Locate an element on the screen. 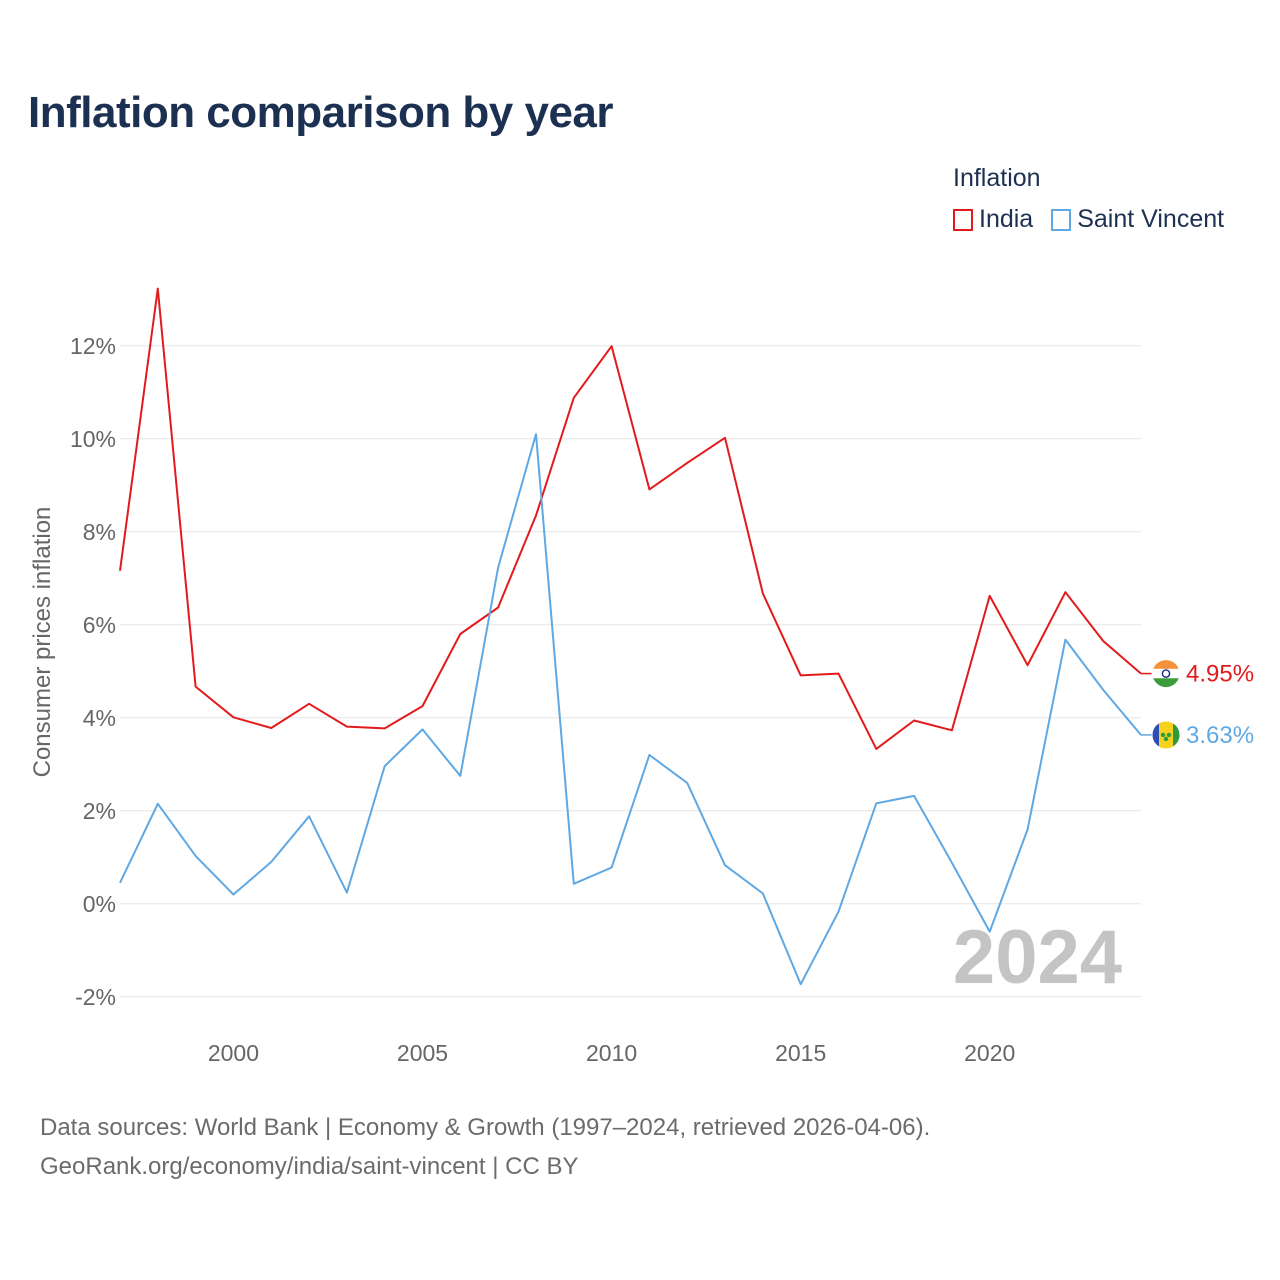  y-axis-ticks: -2% 0% 2% 4% 6% 8% 10% 12% is located at coordinates (93, 671).